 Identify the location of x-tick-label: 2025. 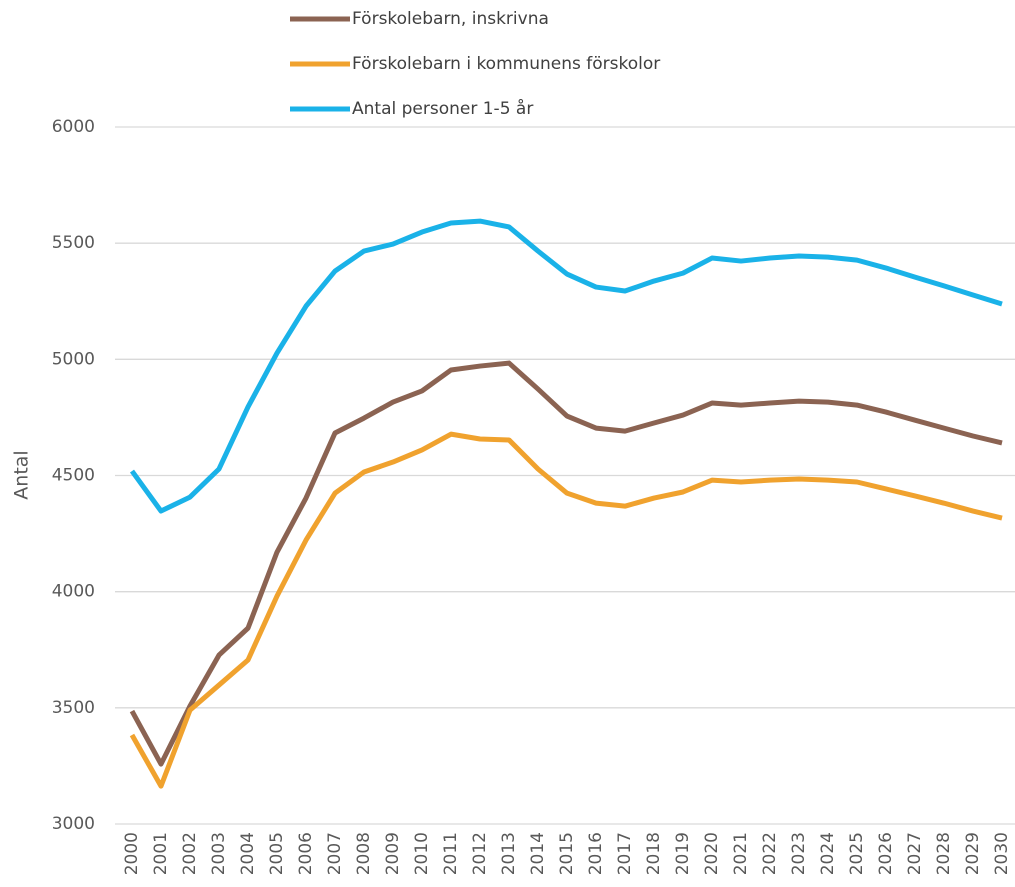
(857, 853).